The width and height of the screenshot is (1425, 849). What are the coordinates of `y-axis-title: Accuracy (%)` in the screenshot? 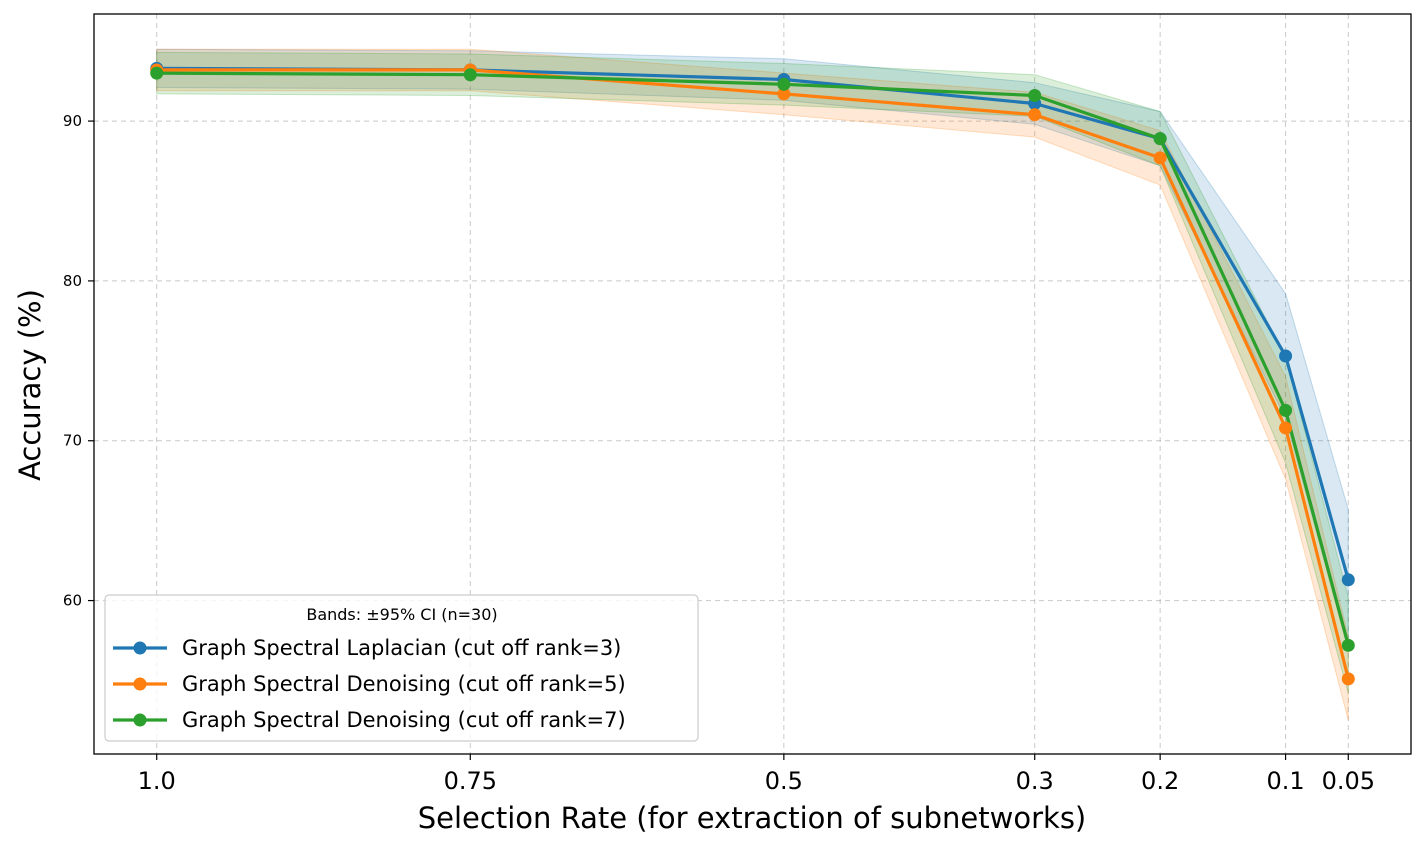 It's located at (30, 385).